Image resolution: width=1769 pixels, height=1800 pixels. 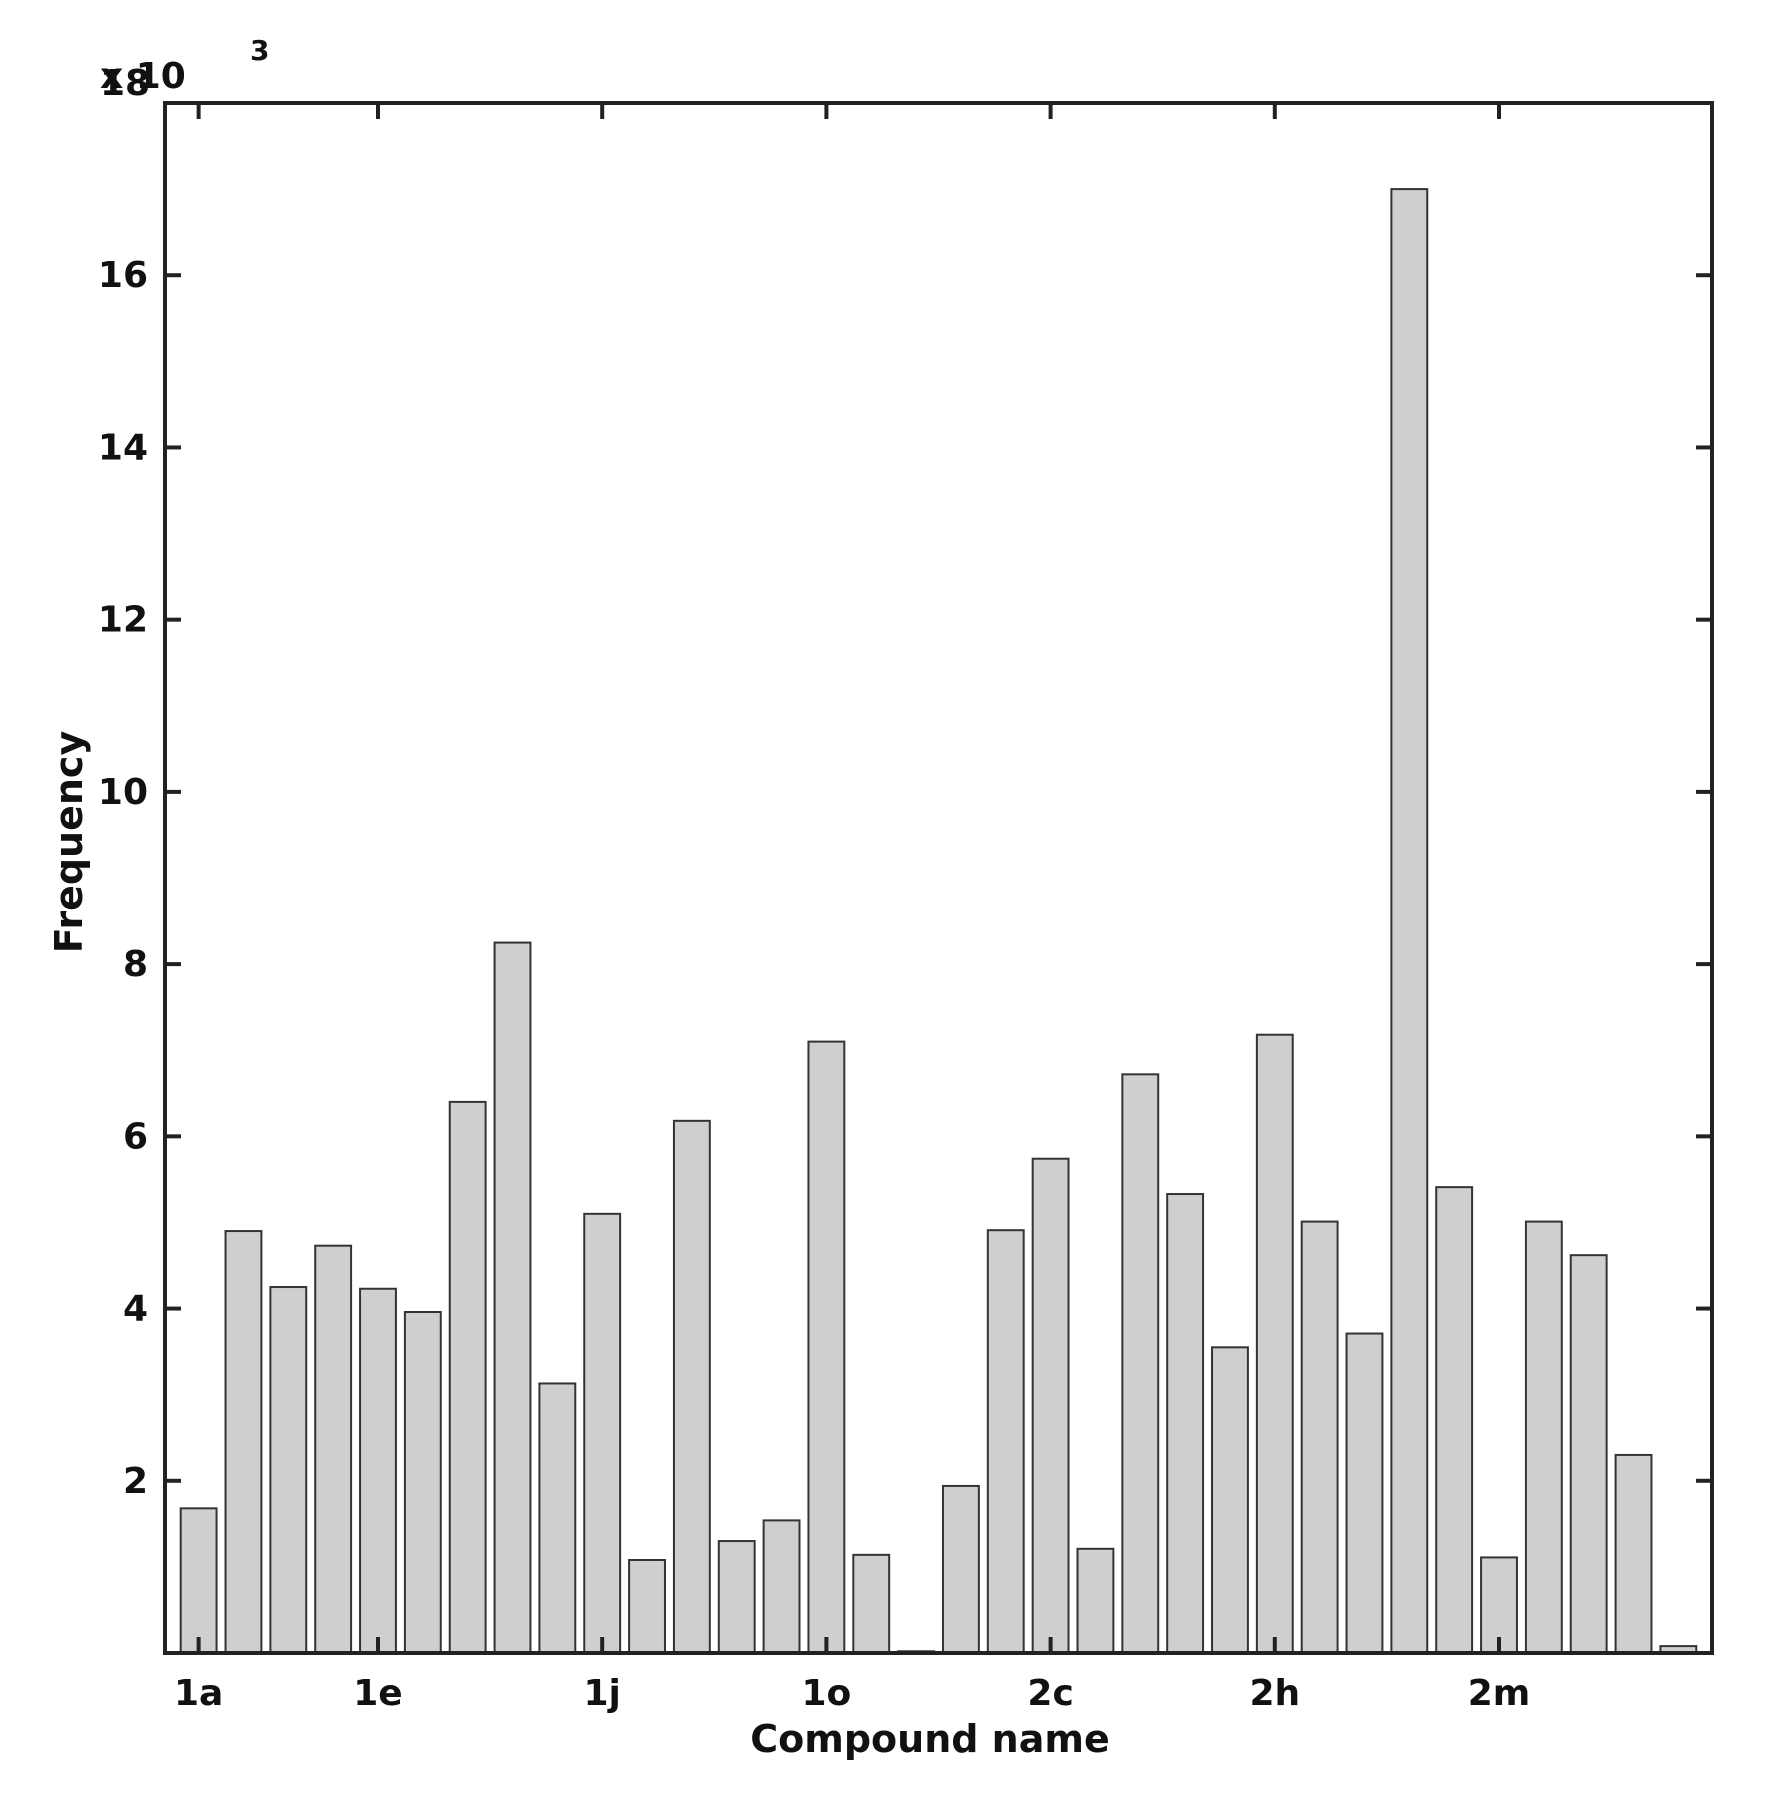 I want to click on x-tick-label: 1a, so click(x=198, y=1693).